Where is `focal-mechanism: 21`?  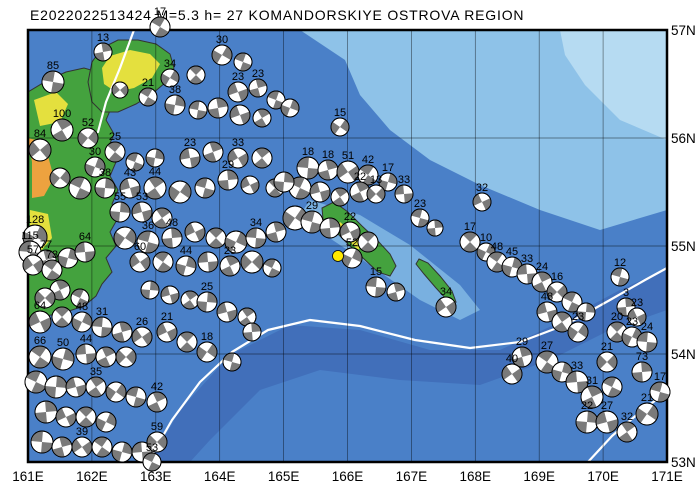
focal-mechanism: 21 is located at coordinates (148, 92).